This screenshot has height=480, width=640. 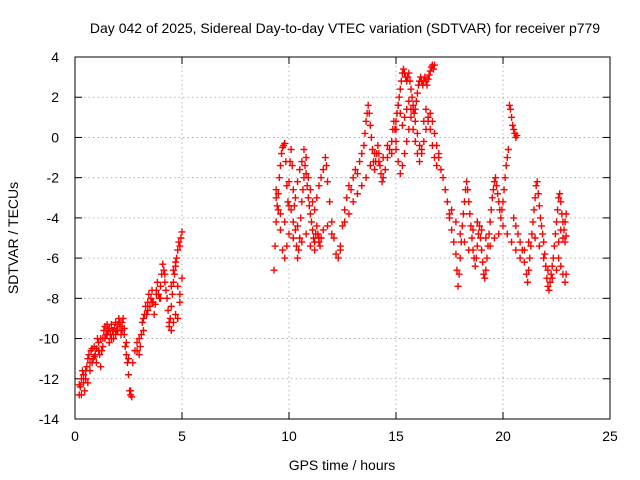 What do you see at coordinates (289, 436) in the screenshot?
I see `x-tick-label: 10` at bounding box center [289, 436].